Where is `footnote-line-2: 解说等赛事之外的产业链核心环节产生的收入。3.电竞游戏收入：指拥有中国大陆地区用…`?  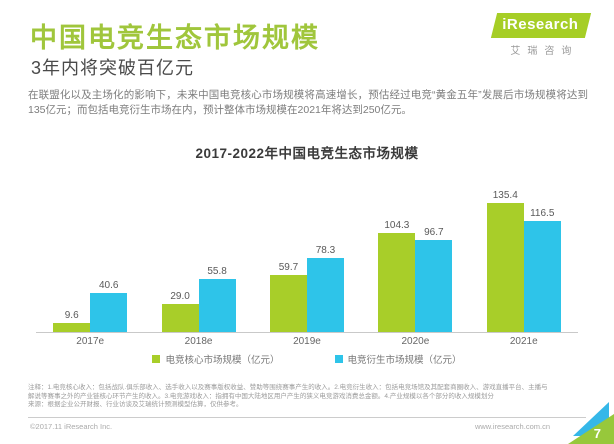
footnote-line-2: 解说等赛事之外的产业链核心环节产生的收入。3.电竞游戏收入：指拥有中国大陆地区用… is located at coordinates (261, 396).